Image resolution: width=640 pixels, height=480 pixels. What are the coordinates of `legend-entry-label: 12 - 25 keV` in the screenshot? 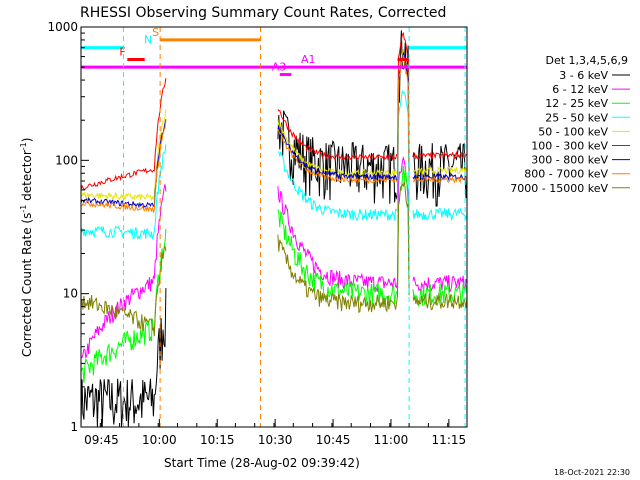 It's located at (576, 103).